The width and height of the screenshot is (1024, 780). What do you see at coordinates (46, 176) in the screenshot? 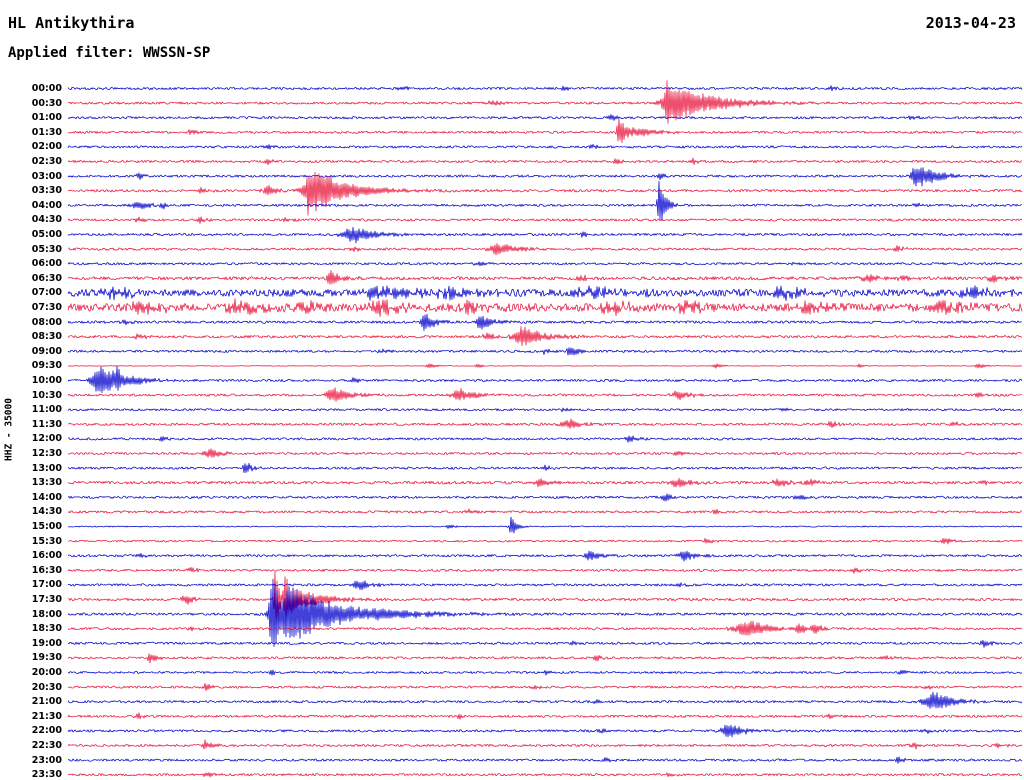
I see `time-label: 03:00` at bounding box center [46, 176].